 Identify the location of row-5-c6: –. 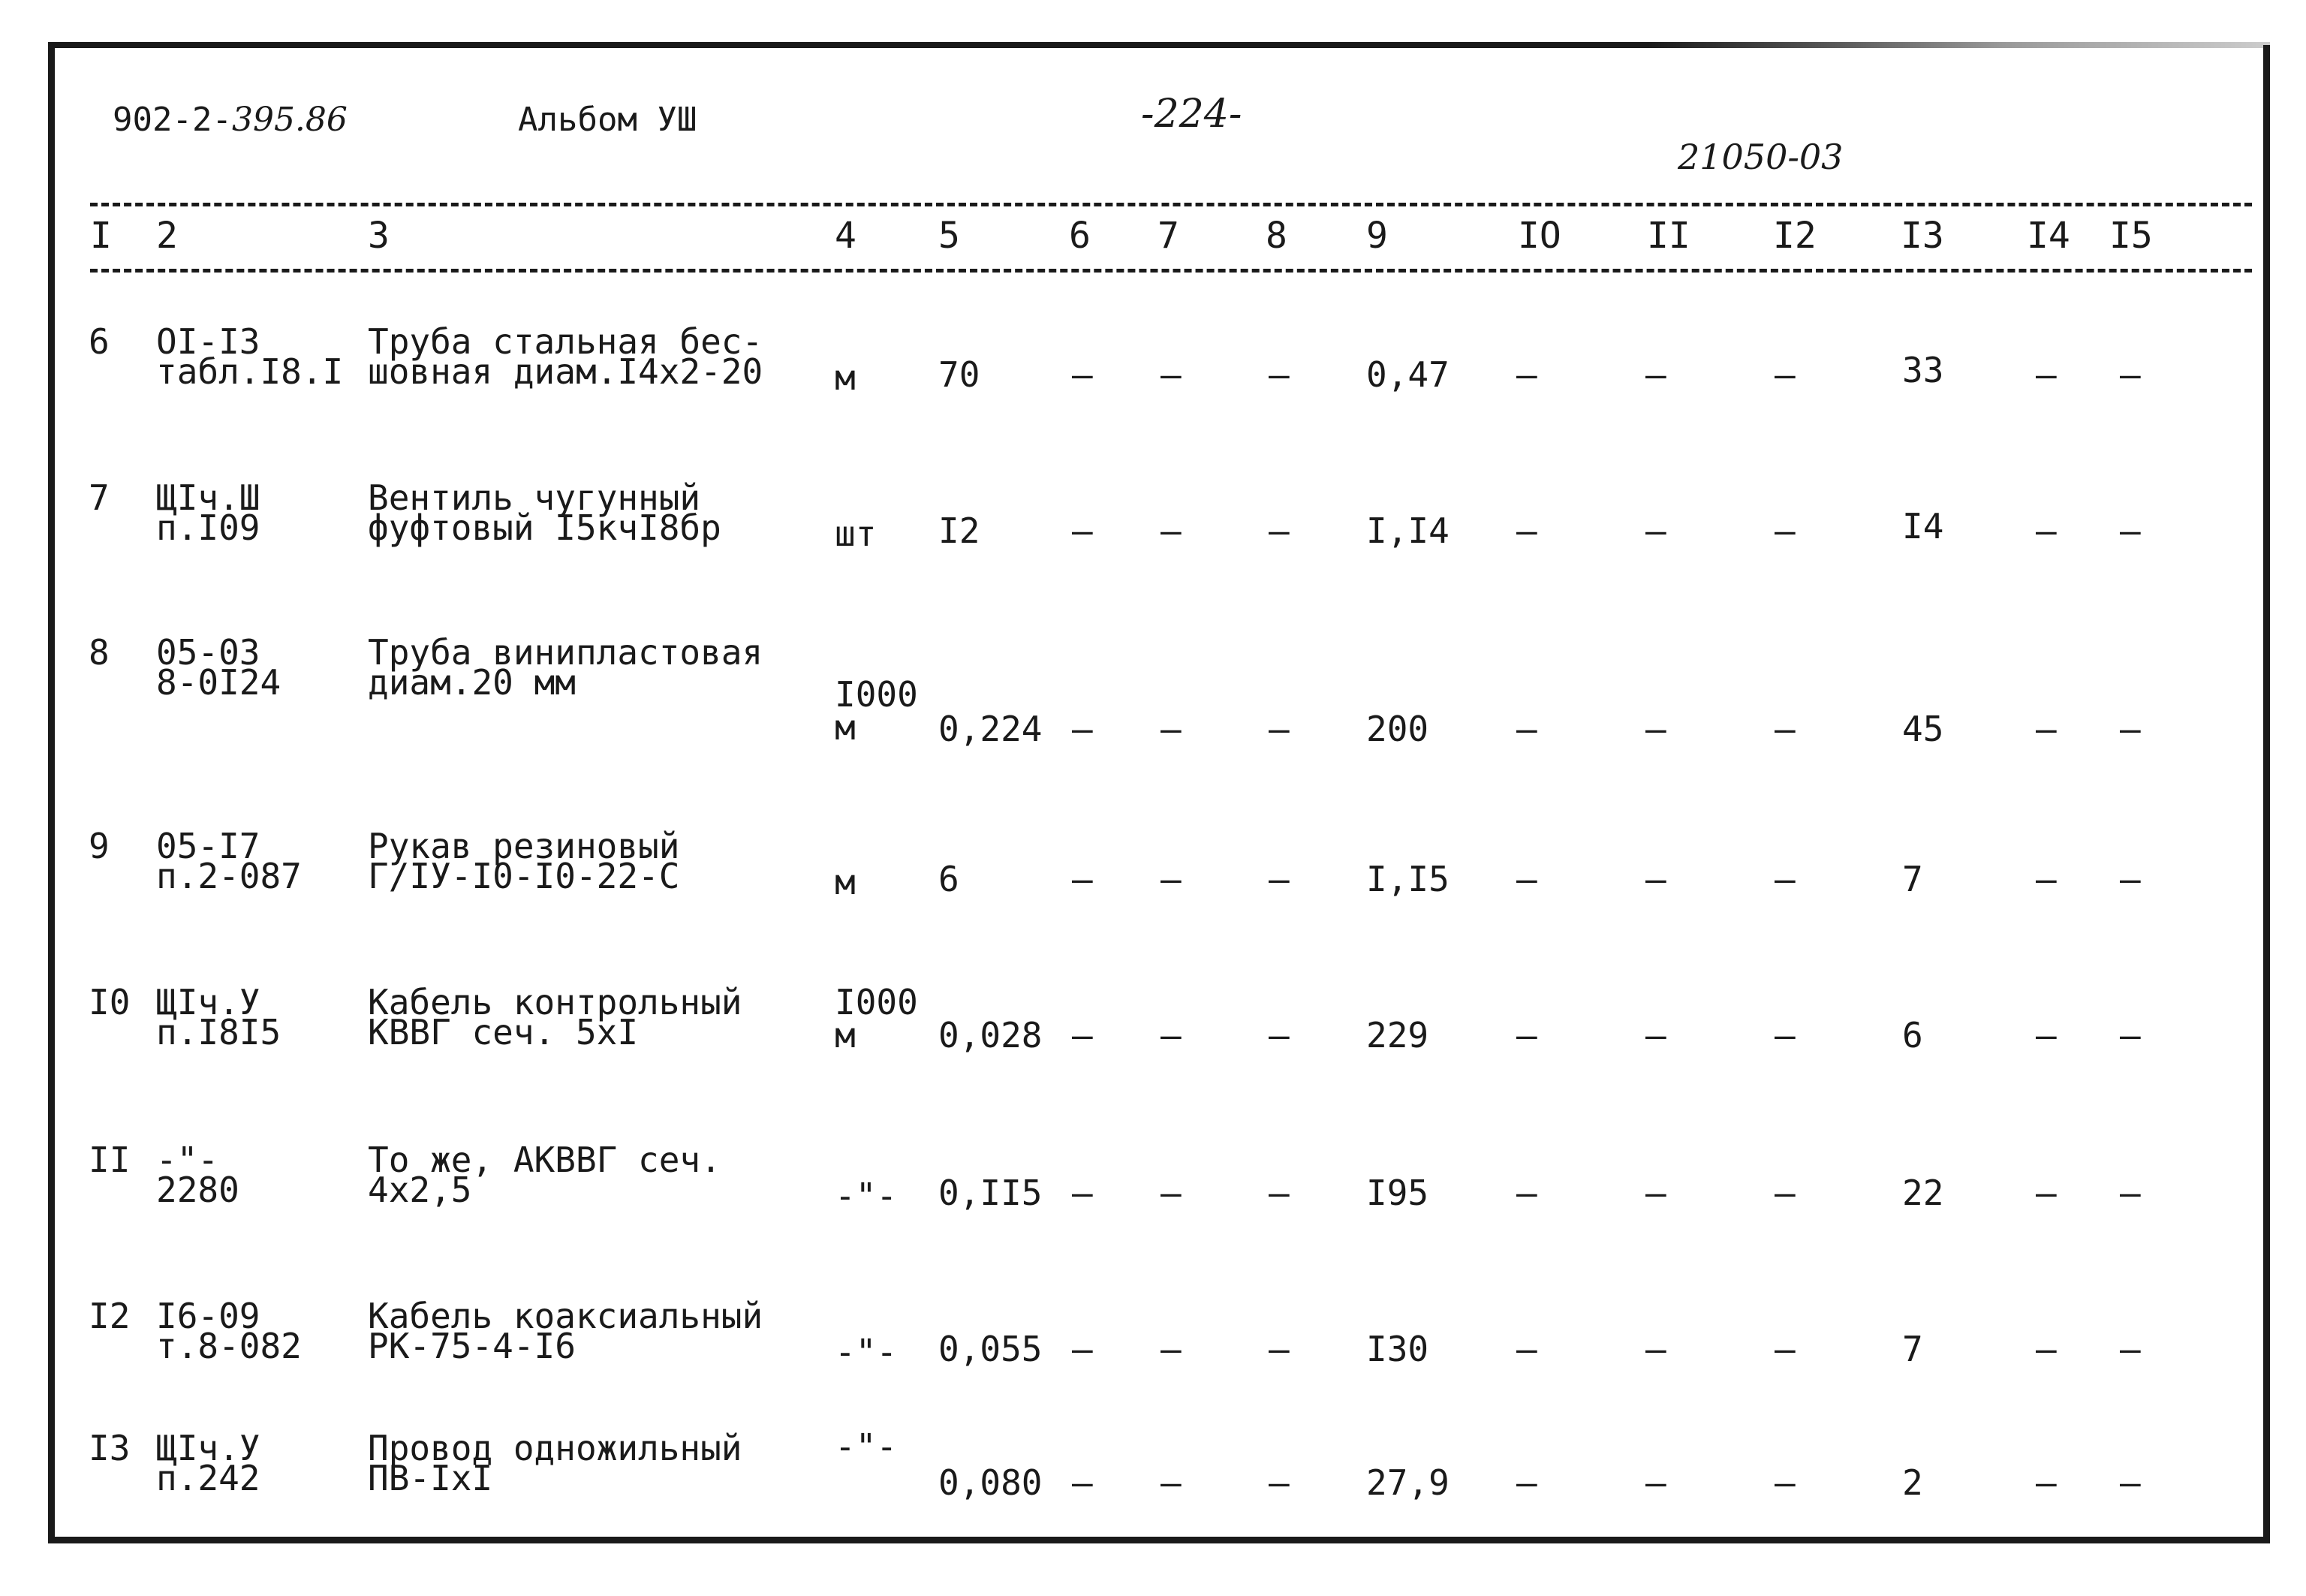
(1082, 1035).